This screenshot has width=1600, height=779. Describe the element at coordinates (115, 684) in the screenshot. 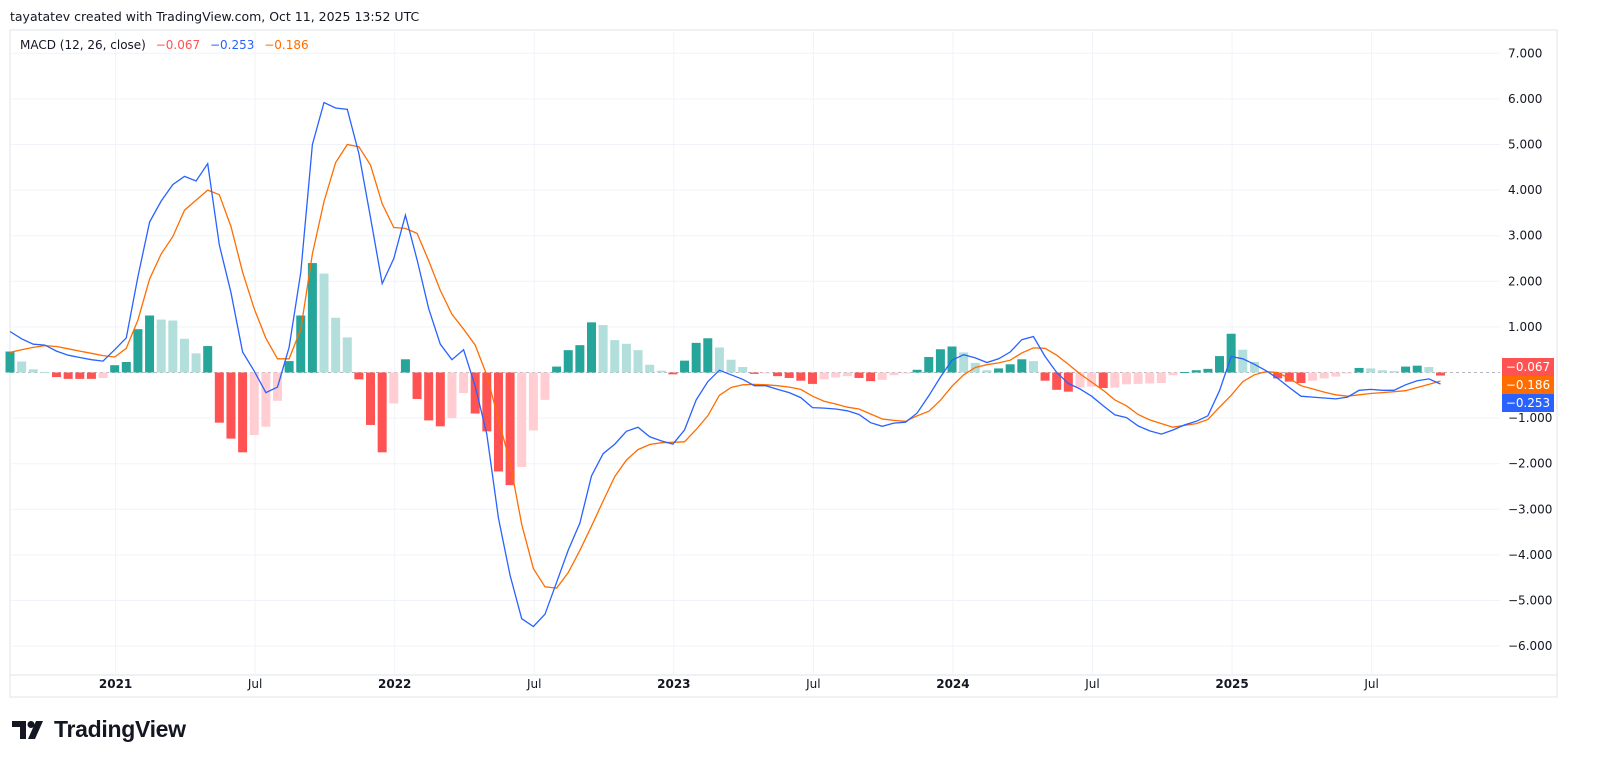

I see `x-tick-label: 2021` at that location.